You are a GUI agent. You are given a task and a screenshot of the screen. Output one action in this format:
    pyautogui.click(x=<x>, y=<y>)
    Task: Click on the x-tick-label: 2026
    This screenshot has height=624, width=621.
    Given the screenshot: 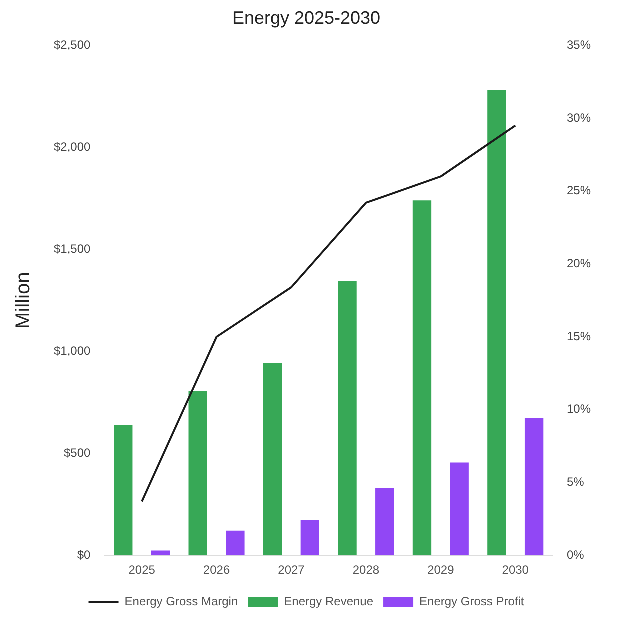 What is the action you would take?
    pyautogui.click(x=216, y=570)
    